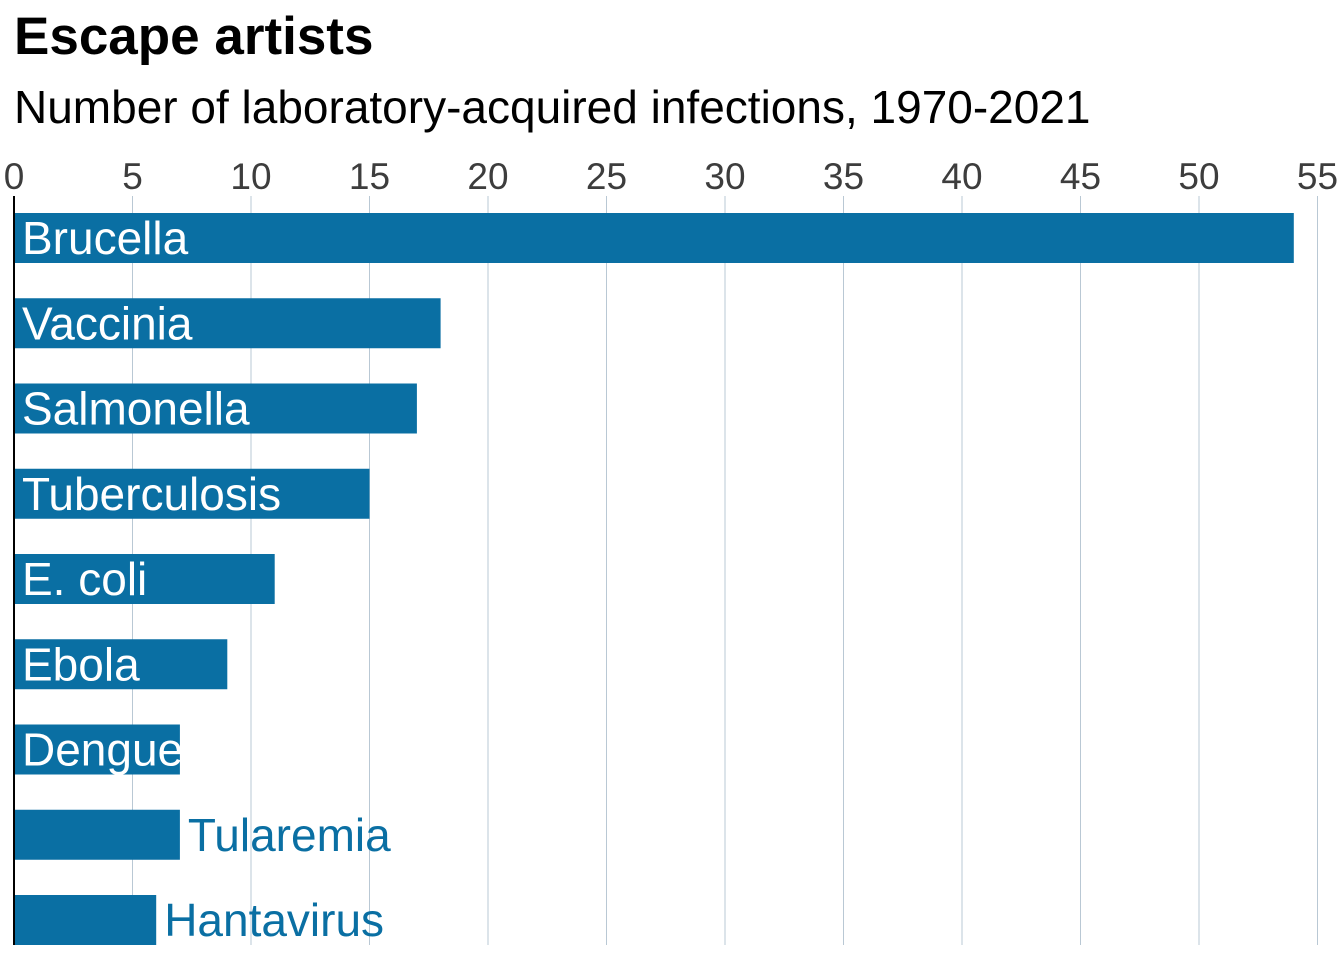  I want to click on bar-tularemia, so click(97, 834).